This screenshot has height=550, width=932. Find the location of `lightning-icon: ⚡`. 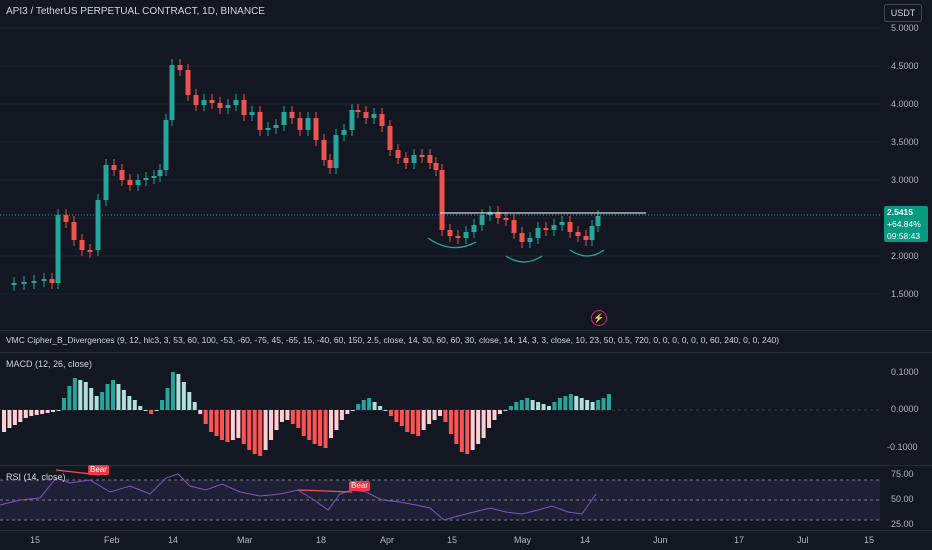

lightning-icon: ⚡ is located at coordinates (599, 318).